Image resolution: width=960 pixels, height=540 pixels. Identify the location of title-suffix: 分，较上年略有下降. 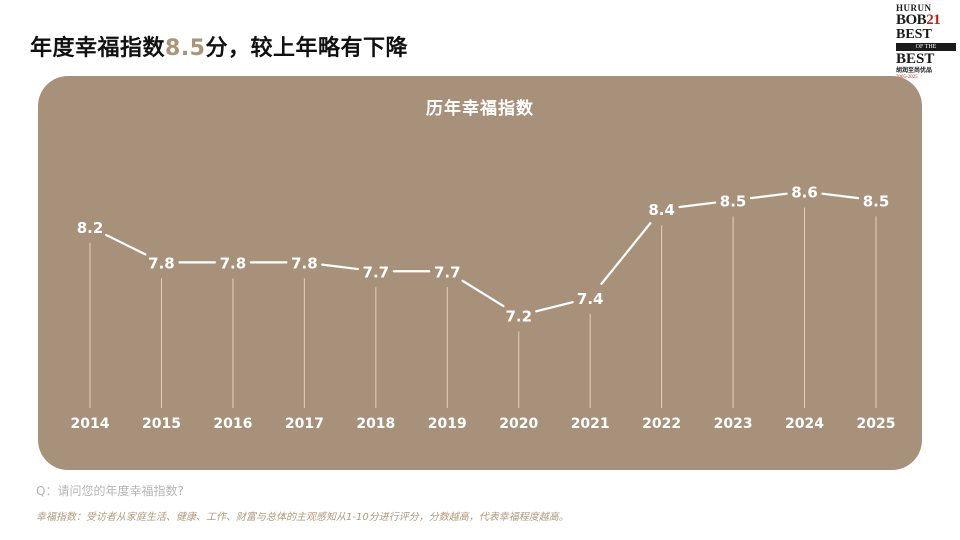
(307, 48).